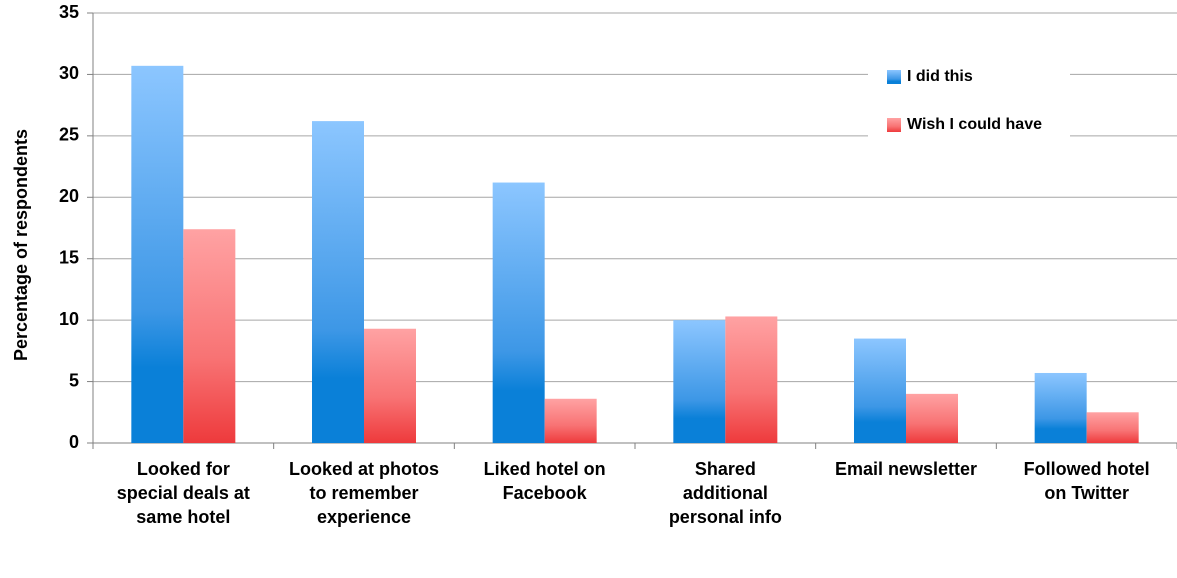 The height and width of the screenshot is (578, 1177). Describe the element at coordinates (969, 109) in the screenshot. I see `legend-box` at that location.